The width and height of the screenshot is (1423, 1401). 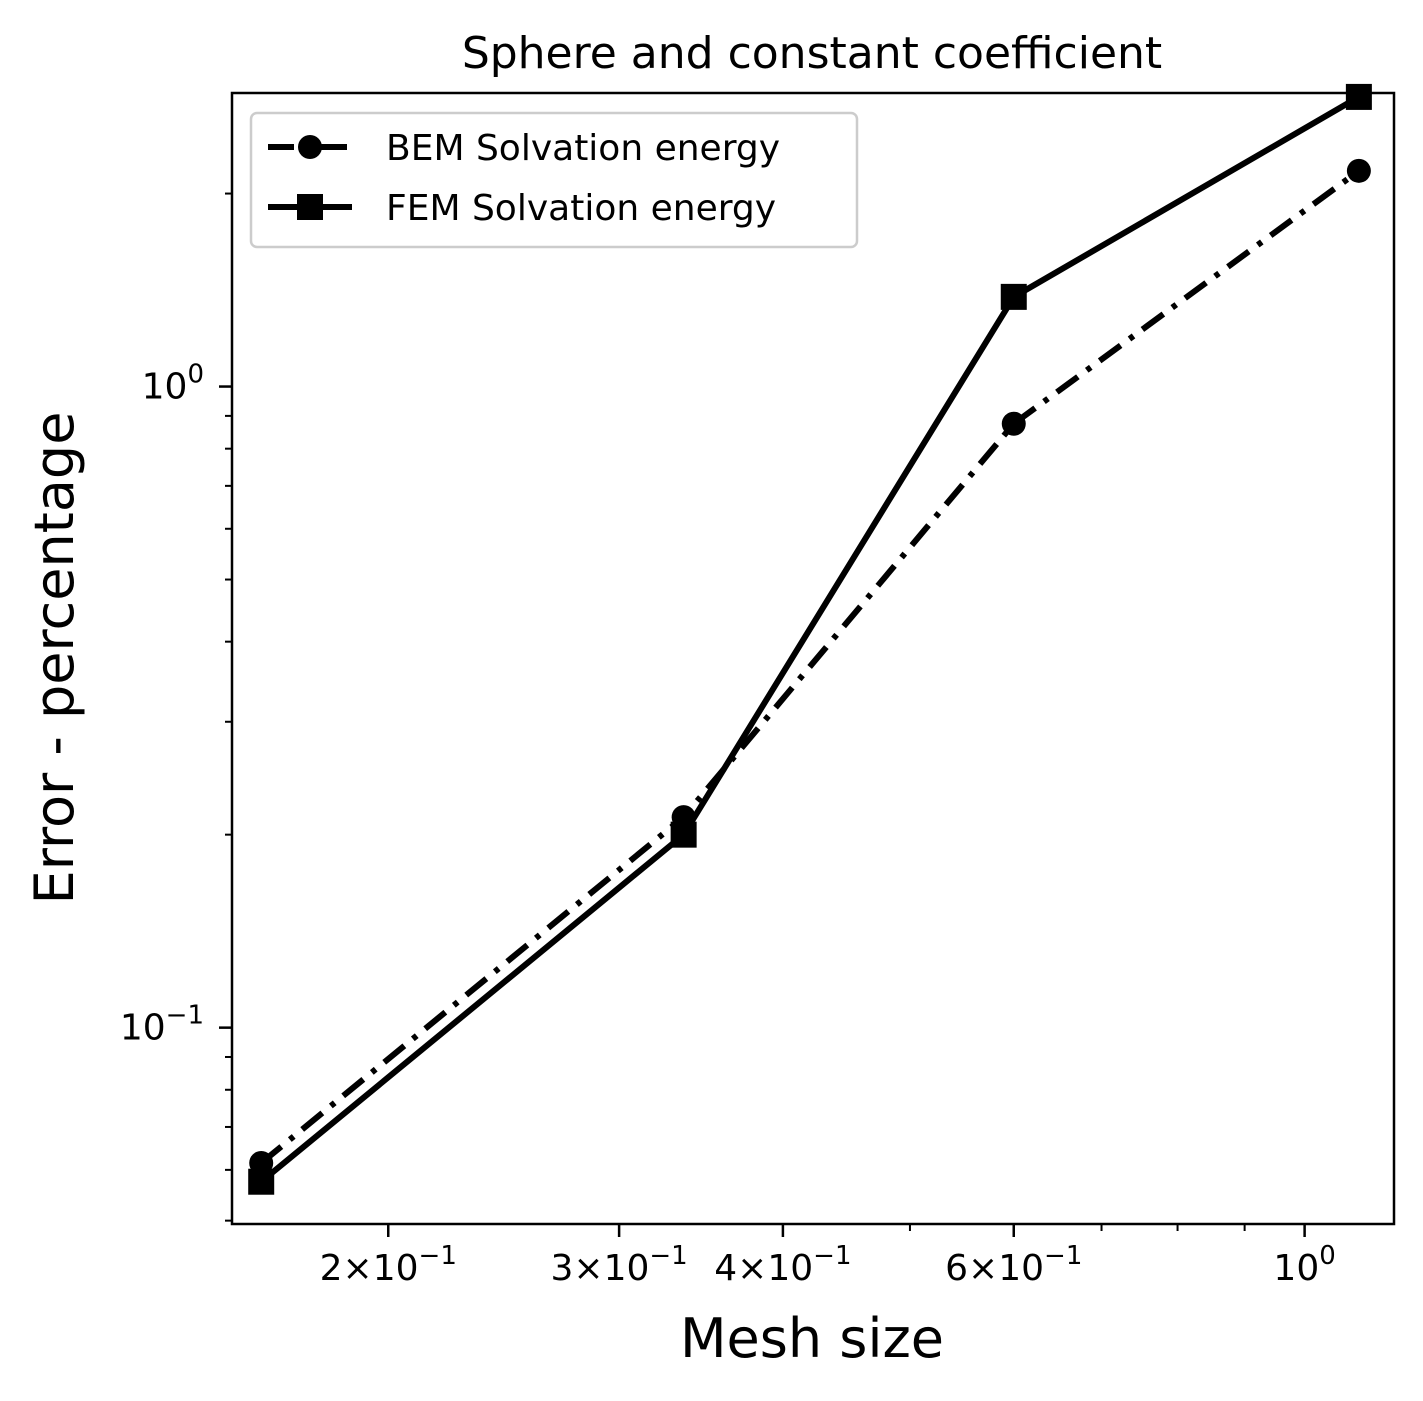 What do you see at coordinates (1013, 1265) in the screenshot?
I see `x-tick-label: 6×10⁻¹` at bounding box center [1013, 1265].